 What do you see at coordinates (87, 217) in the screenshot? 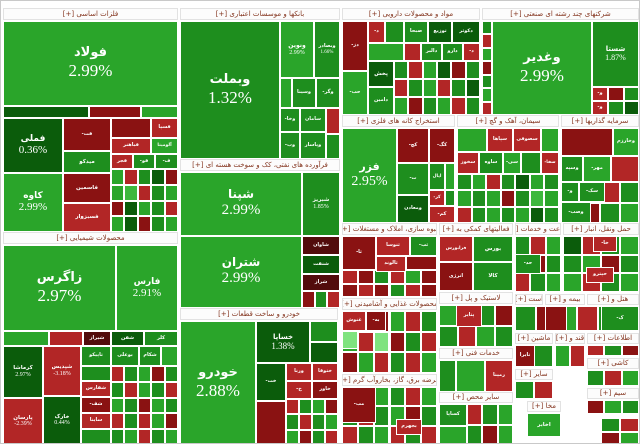
I see `stock-tile: فسبزوار` at bounding box center [87, 217].